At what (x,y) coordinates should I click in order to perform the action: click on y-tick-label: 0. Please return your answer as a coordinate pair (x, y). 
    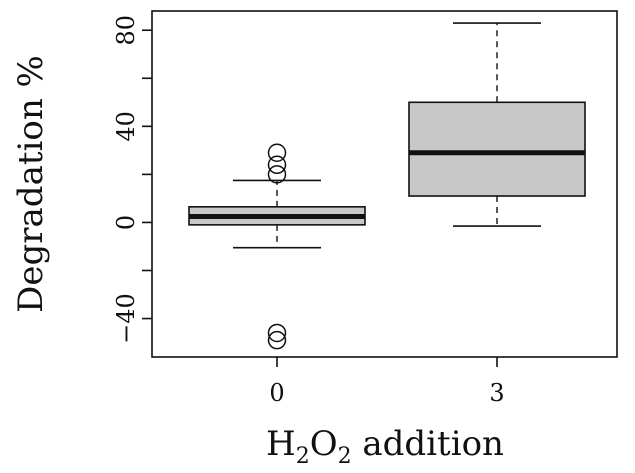
    Looking at the image, I should click on (126, 222).